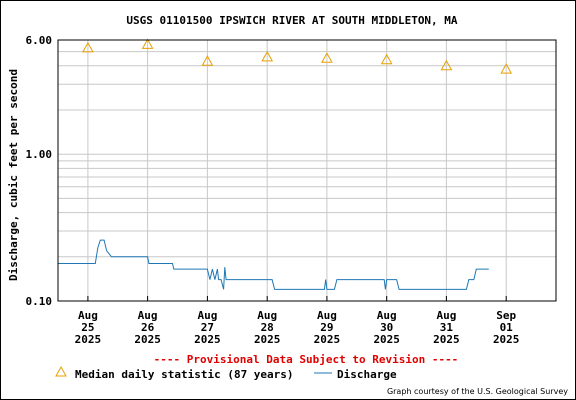 The image size is (576, 400). What do you see at coordinates (39, 171) in the screenshot?
I see `y-tick-labels: 6.00 1.00 0.10` at bounding box center [39, 171].